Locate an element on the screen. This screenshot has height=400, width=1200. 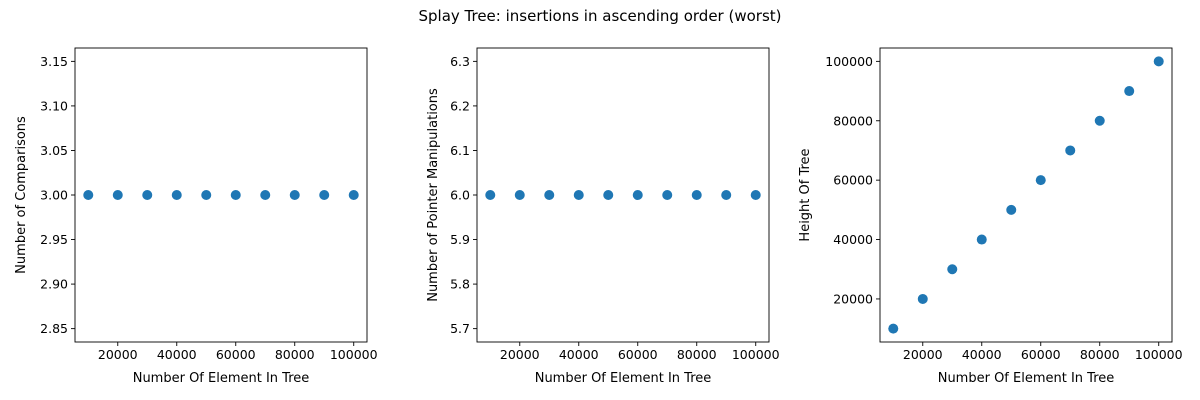
y-tick-label: 40000 is located at coordinates (853, 239).